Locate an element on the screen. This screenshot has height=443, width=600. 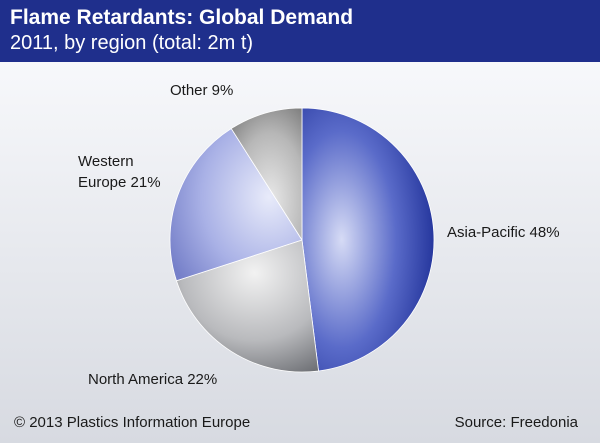
label-western-europe-line1: Western is located at coordinates (106, 161).